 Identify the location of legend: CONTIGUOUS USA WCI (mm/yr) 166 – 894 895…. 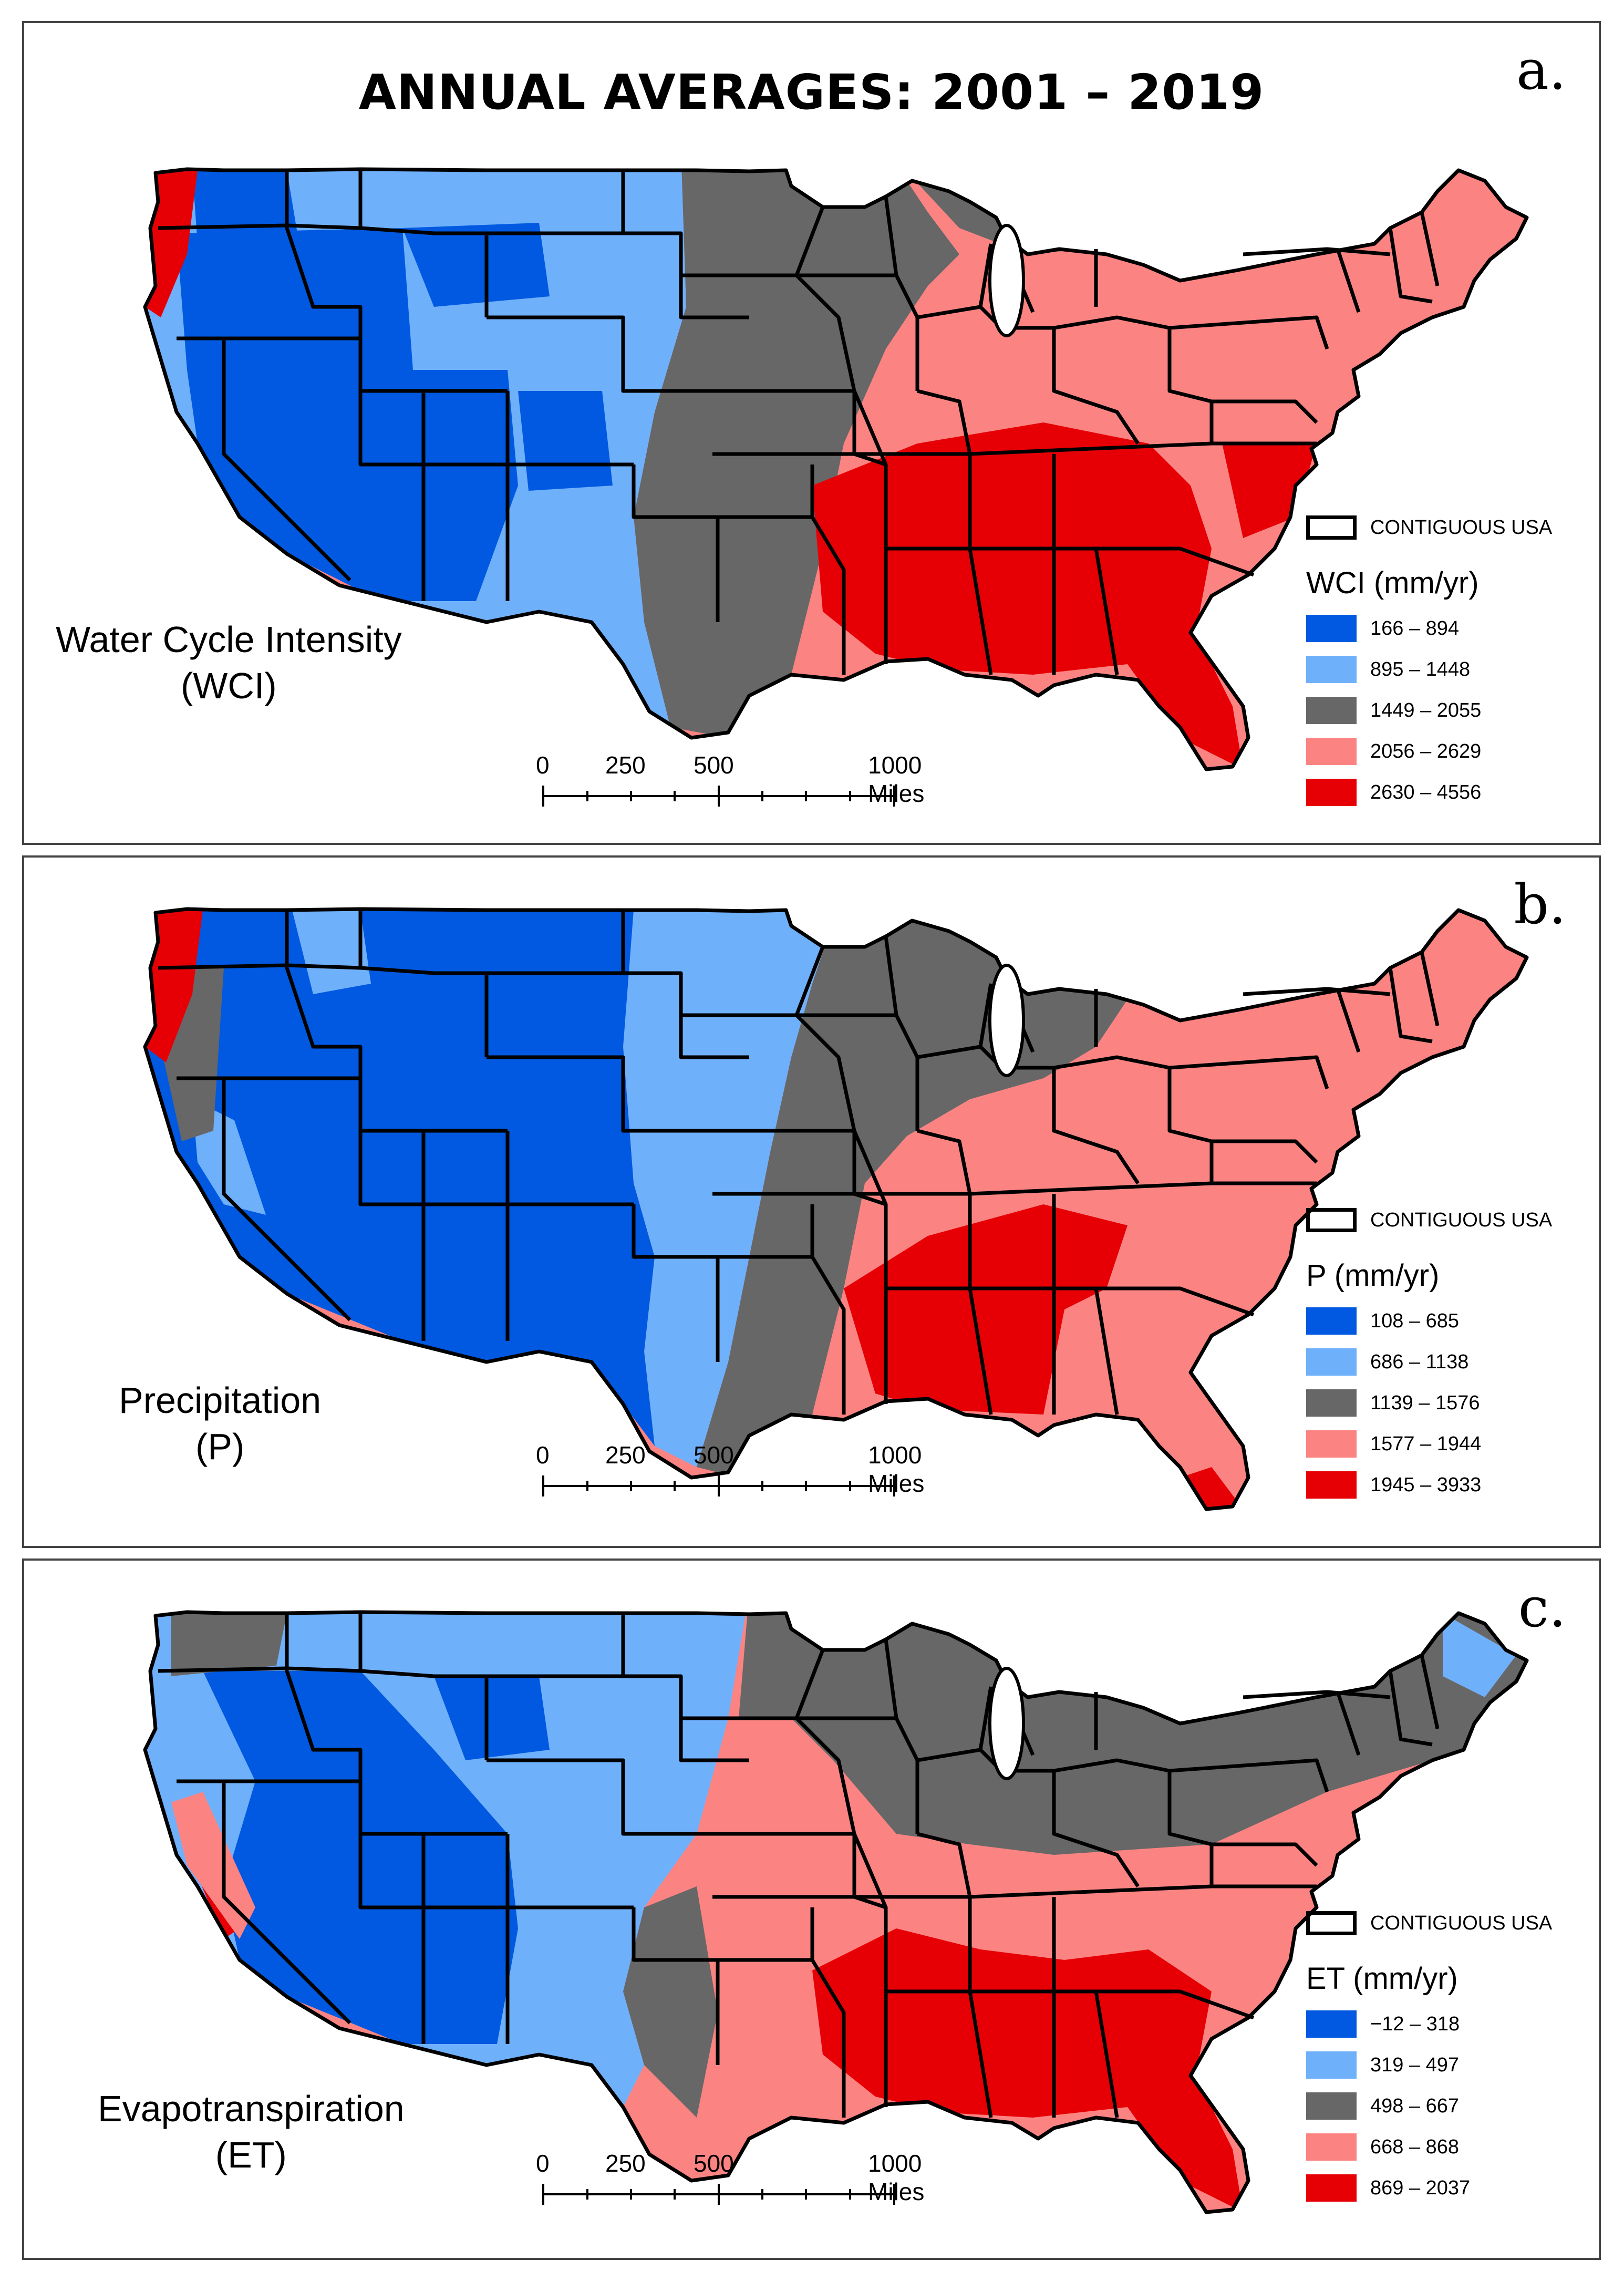
(1442, 662).